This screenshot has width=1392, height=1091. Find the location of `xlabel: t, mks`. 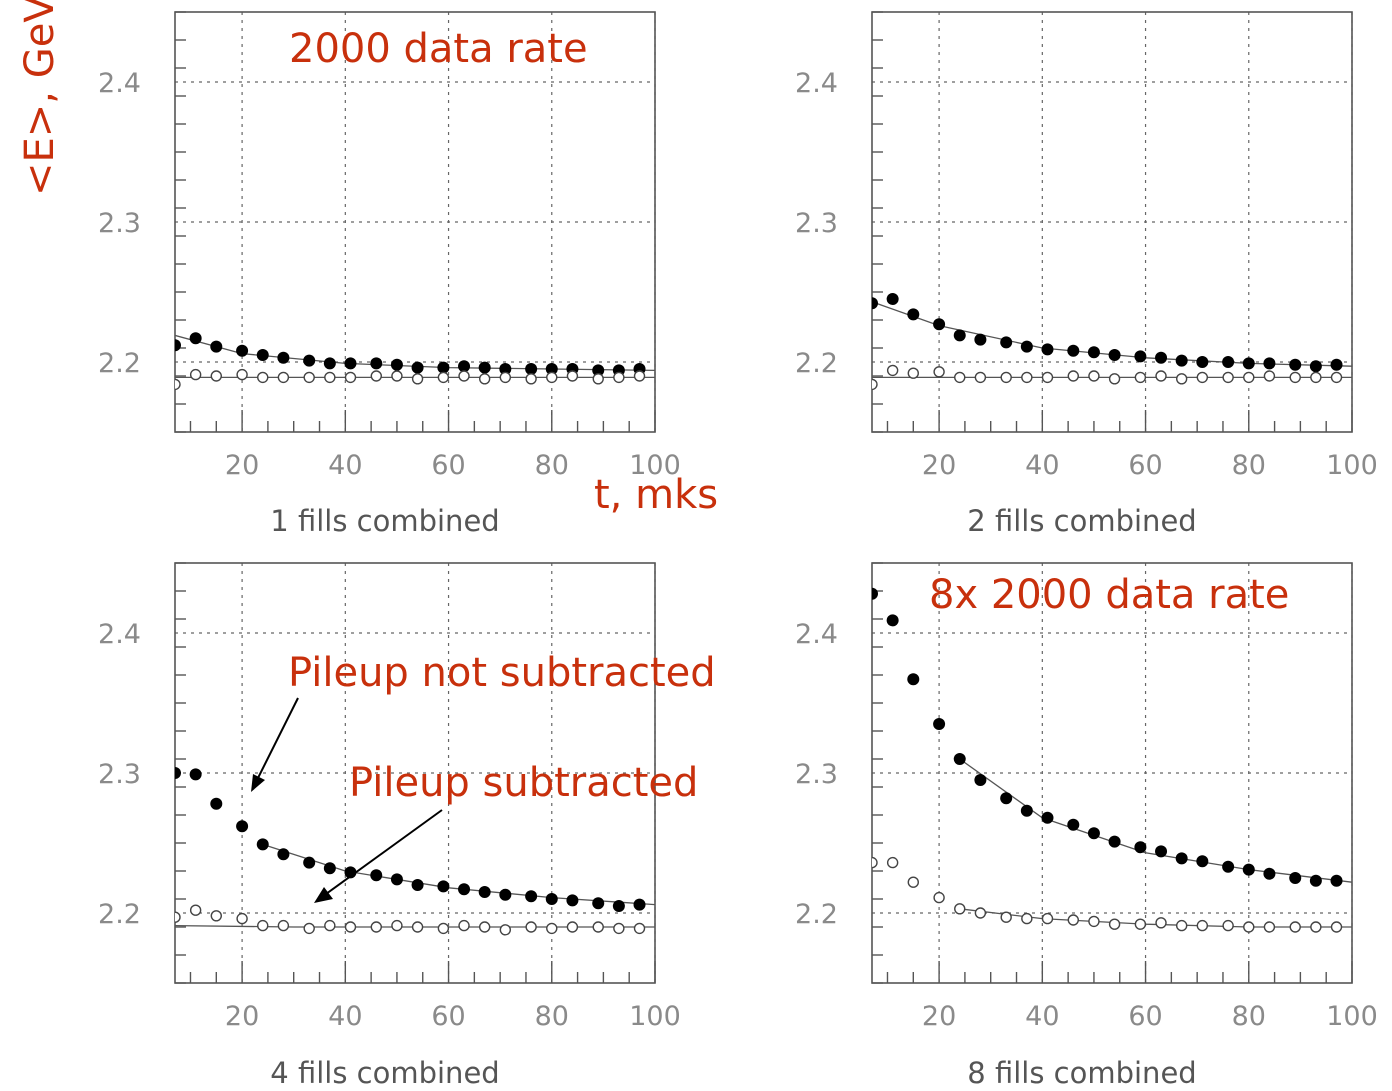

xlabel: t, mks is located at coordinates (656, 495).